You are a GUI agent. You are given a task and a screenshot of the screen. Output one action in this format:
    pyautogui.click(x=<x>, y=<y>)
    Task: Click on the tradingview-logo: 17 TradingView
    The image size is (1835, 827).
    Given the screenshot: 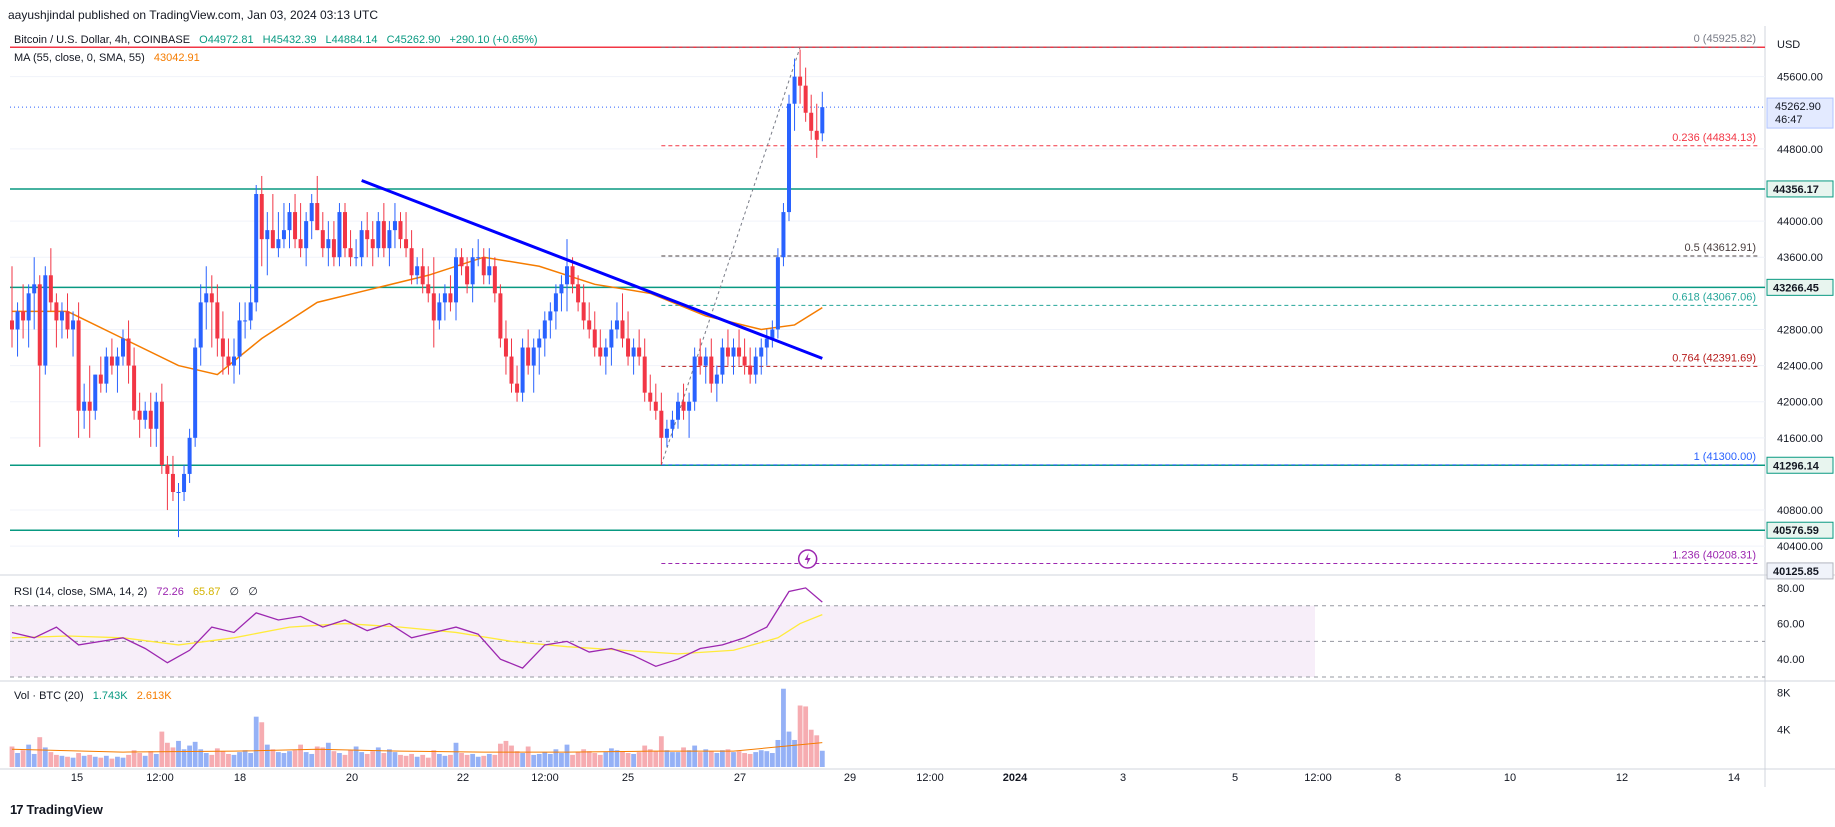 What is the action you would take?
    pyautogui.click(x=56, y=809)
    